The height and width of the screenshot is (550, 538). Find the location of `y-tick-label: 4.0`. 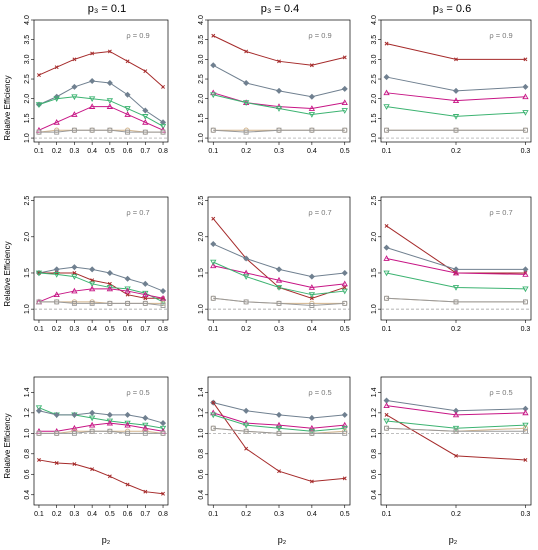

y-tick-label: 4.0 is located at coordinates (27, 20).